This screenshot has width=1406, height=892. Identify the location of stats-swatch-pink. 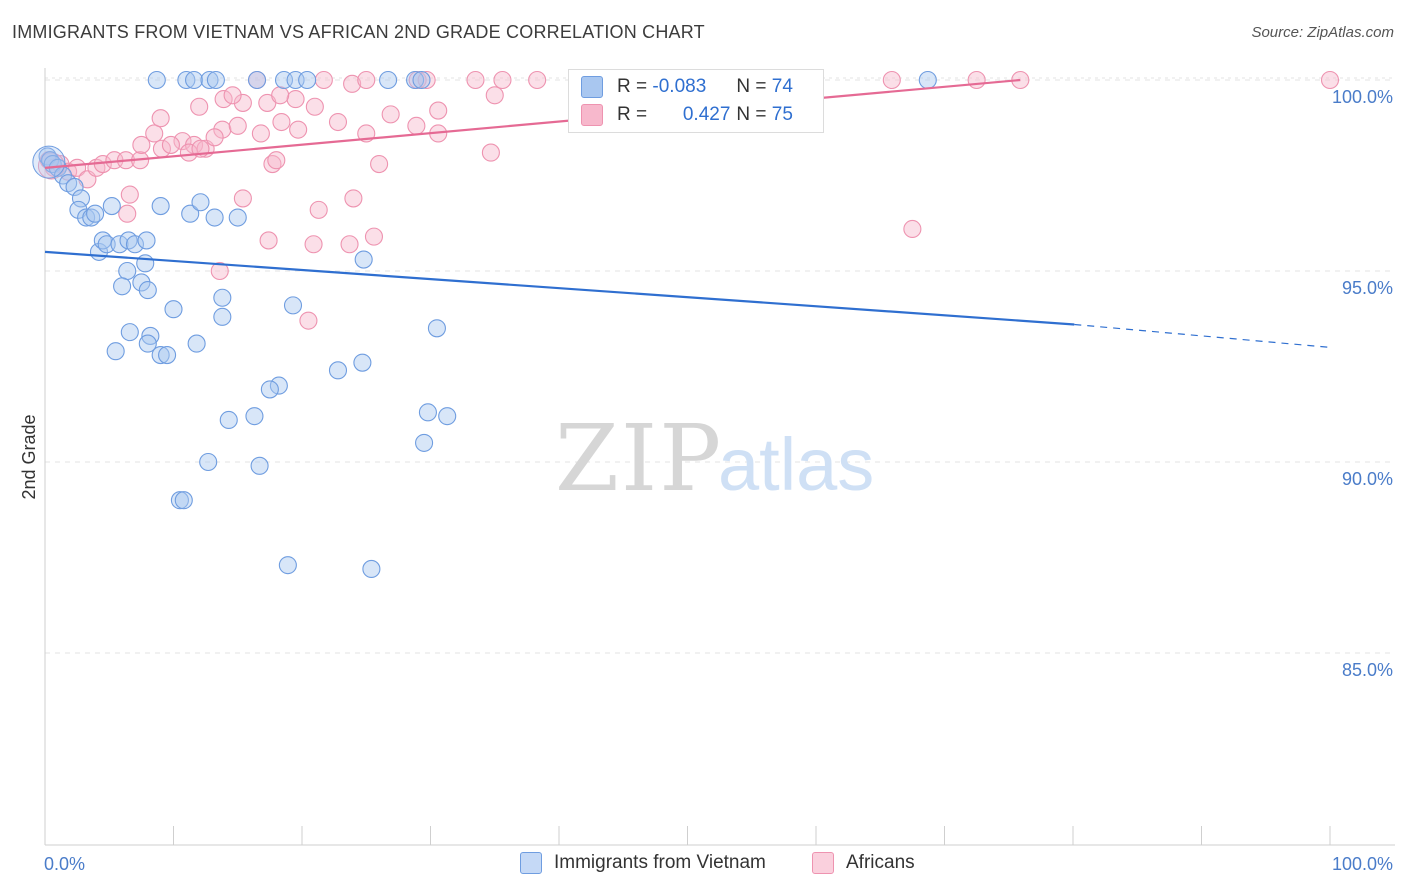
(592, 115).